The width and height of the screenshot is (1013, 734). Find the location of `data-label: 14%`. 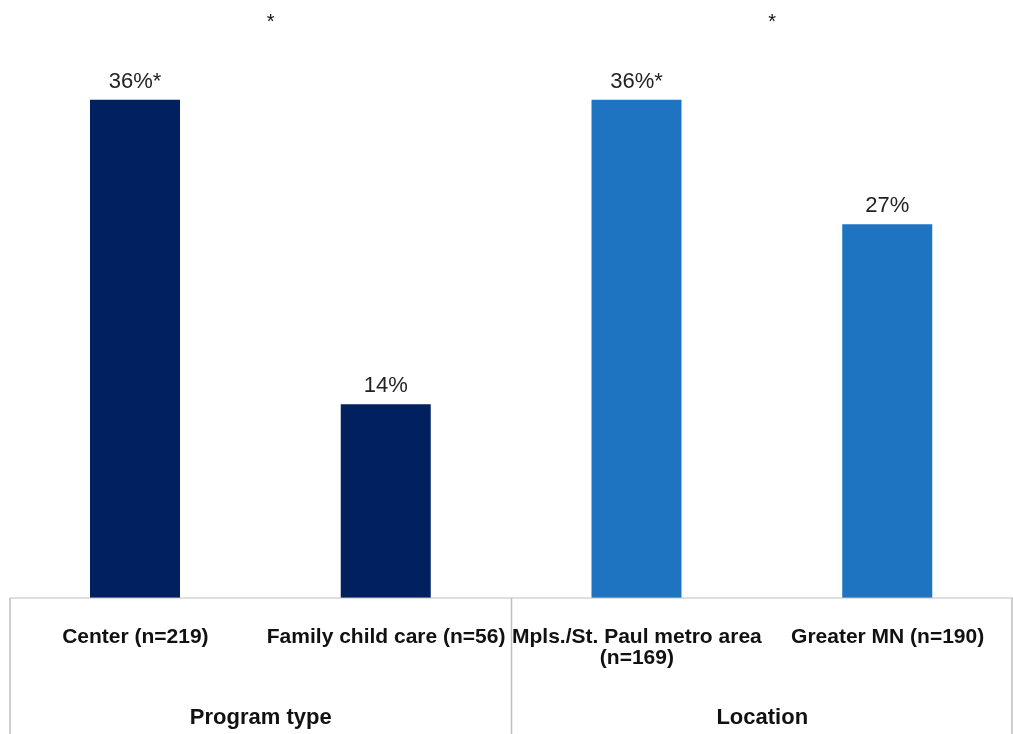

data-label: 14% is located at coordinates (385, 385).